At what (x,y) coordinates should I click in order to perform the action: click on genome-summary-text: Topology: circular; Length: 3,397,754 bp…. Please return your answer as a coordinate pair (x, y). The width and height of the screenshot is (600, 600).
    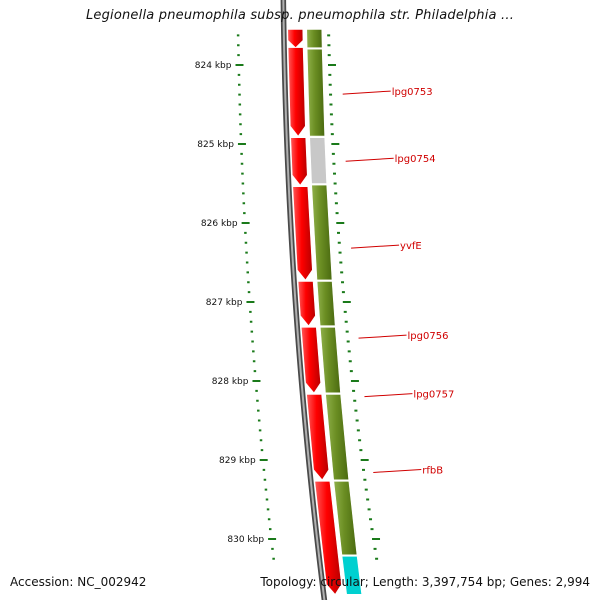
    Looking at the image, I should click on (425, 582).